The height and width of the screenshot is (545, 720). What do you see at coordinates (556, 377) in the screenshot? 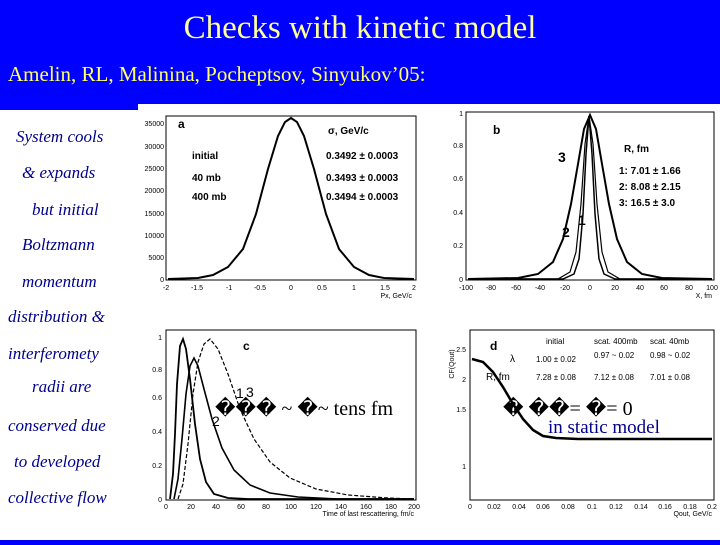
I see `d-cell: 7.28 ± 0.08` at bounding box center [556, 377].